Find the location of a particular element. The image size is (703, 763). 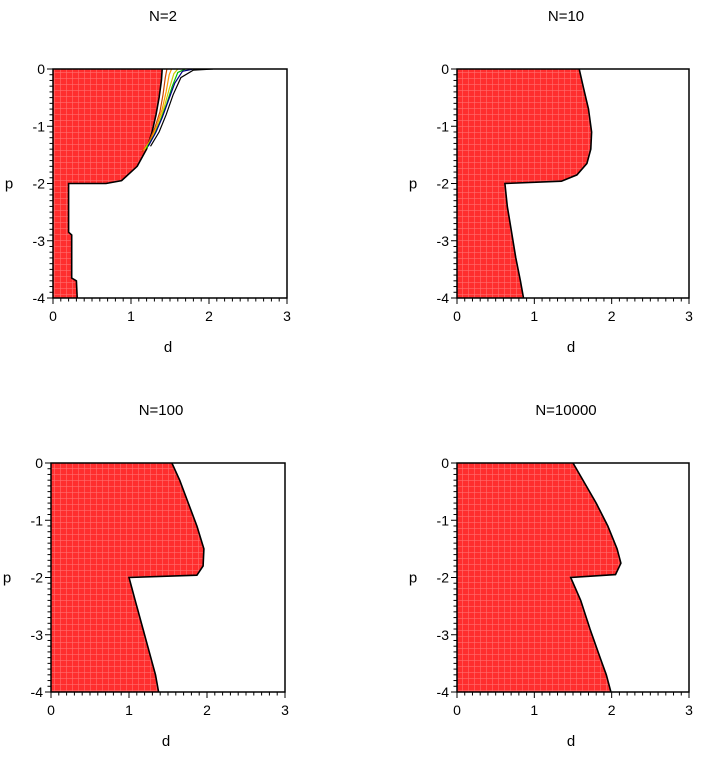

panel-title: N=10000 is located at coordinates (565, 410).